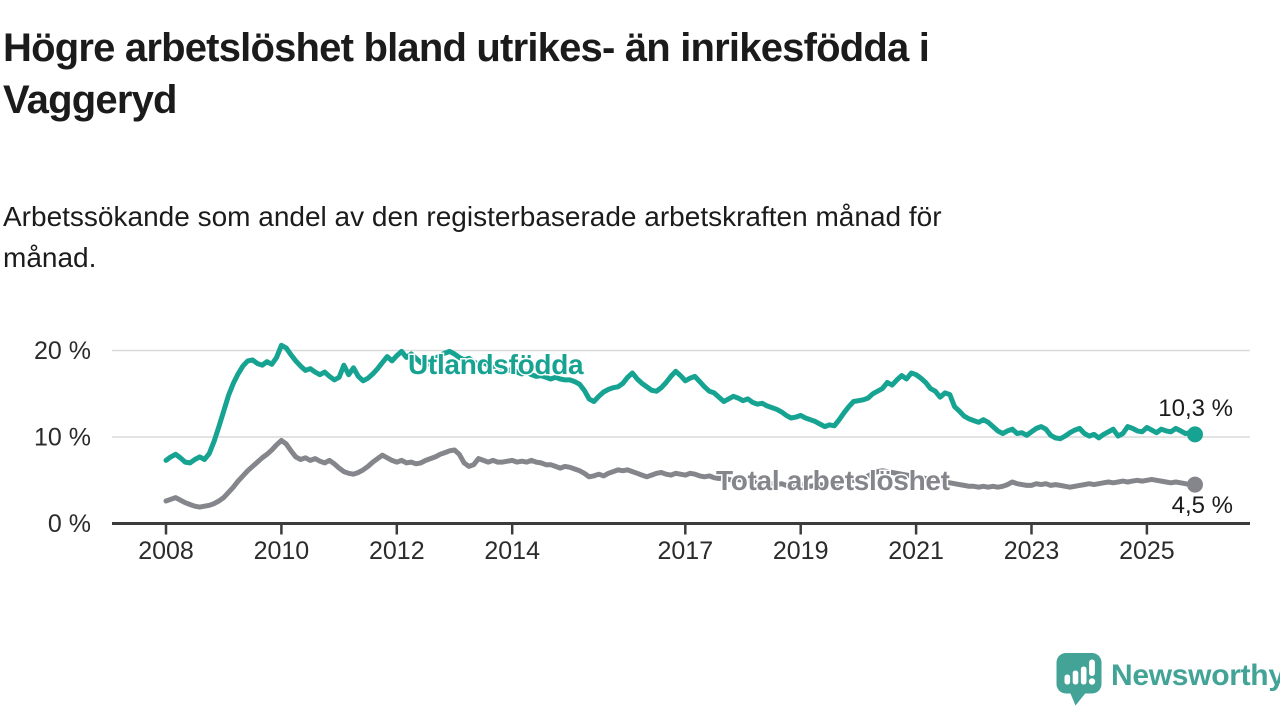 This screenshot has height=720, width=1280. What do you see at coordinates (496, 364) in the screenshot?
I see `series-label-utlandsfodda: Utlandsfödda` at bounding box center [496, 364].